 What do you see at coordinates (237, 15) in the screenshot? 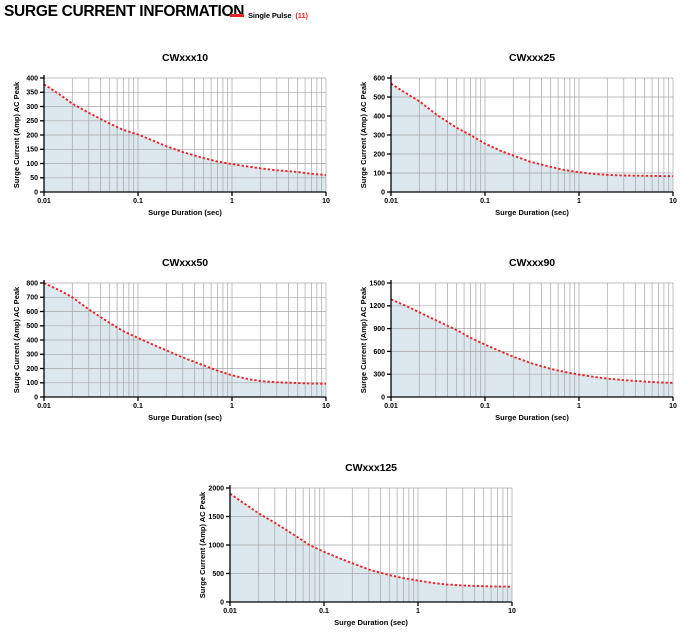
I see `single-pulse-line-icon` at bounding box center [237, 15].